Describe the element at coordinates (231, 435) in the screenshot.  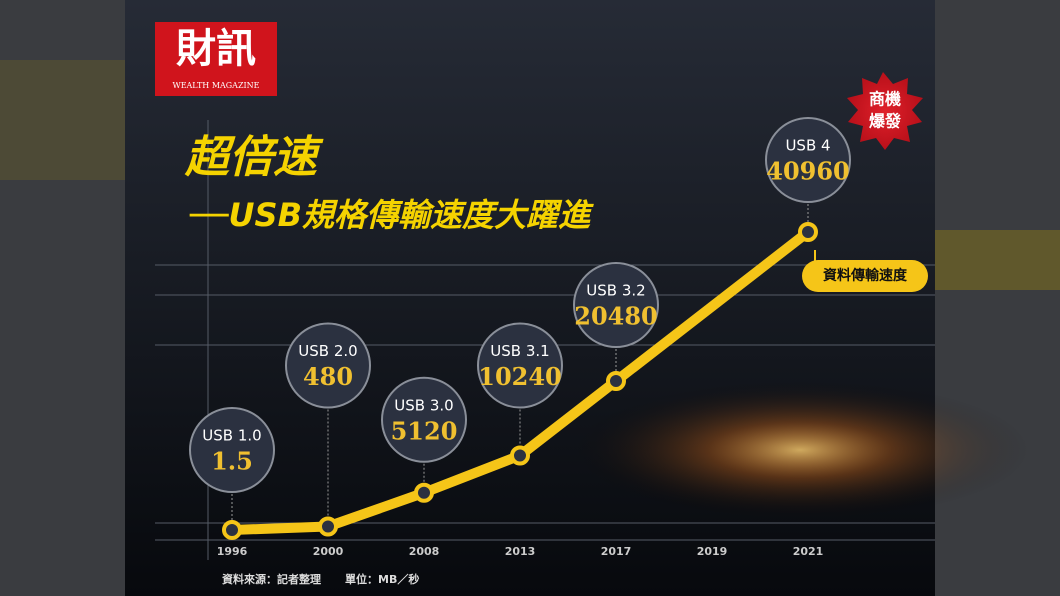
I see `point-name: USB 1.0` at that location.